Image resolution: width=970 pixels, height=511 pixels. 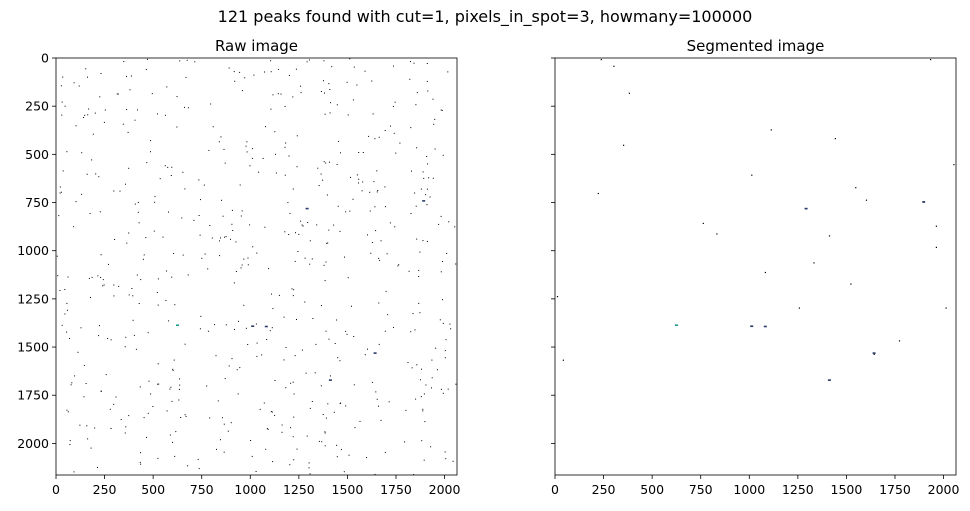 I want to click on y-tick-label: 1500, so click(x=33, y=347).